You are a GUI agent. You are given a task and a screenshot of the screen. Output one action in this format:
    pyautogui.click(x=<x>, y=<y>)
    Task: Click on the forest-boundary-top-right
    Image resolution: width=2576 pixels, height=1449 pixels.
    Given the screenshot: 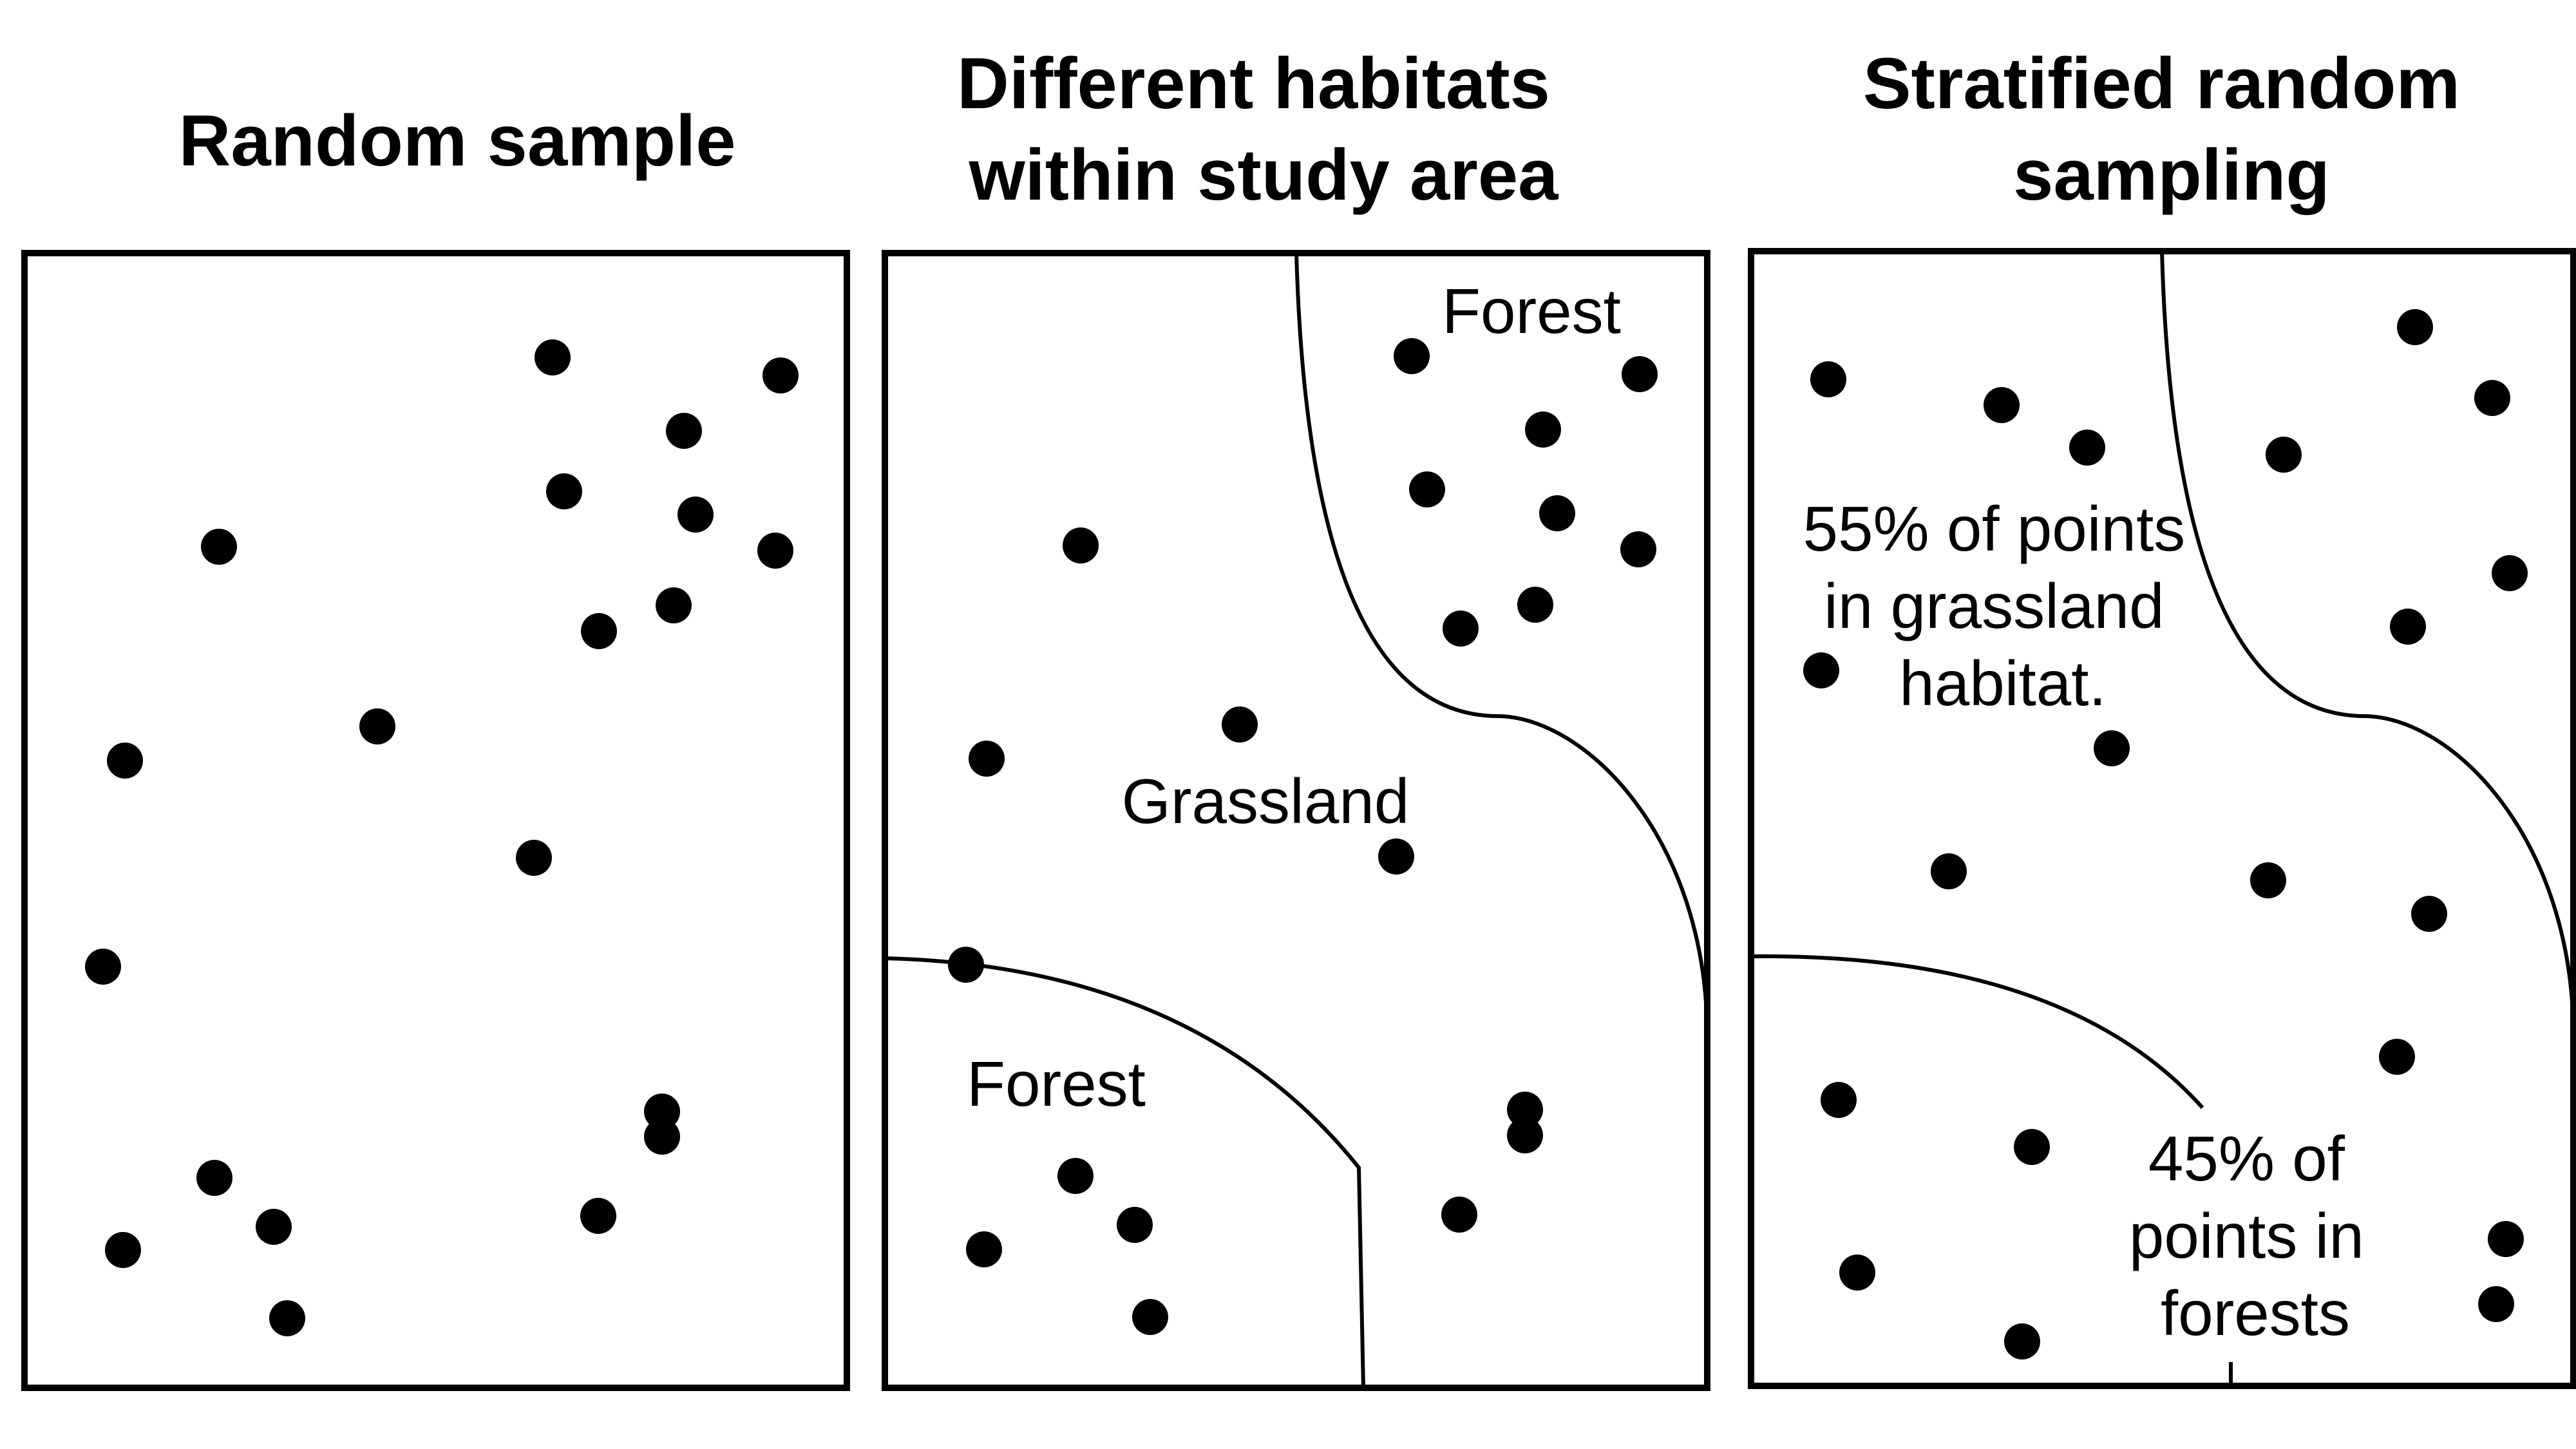 What is the action you would take?
    pyautogui.click(x=1502, y=644)
    